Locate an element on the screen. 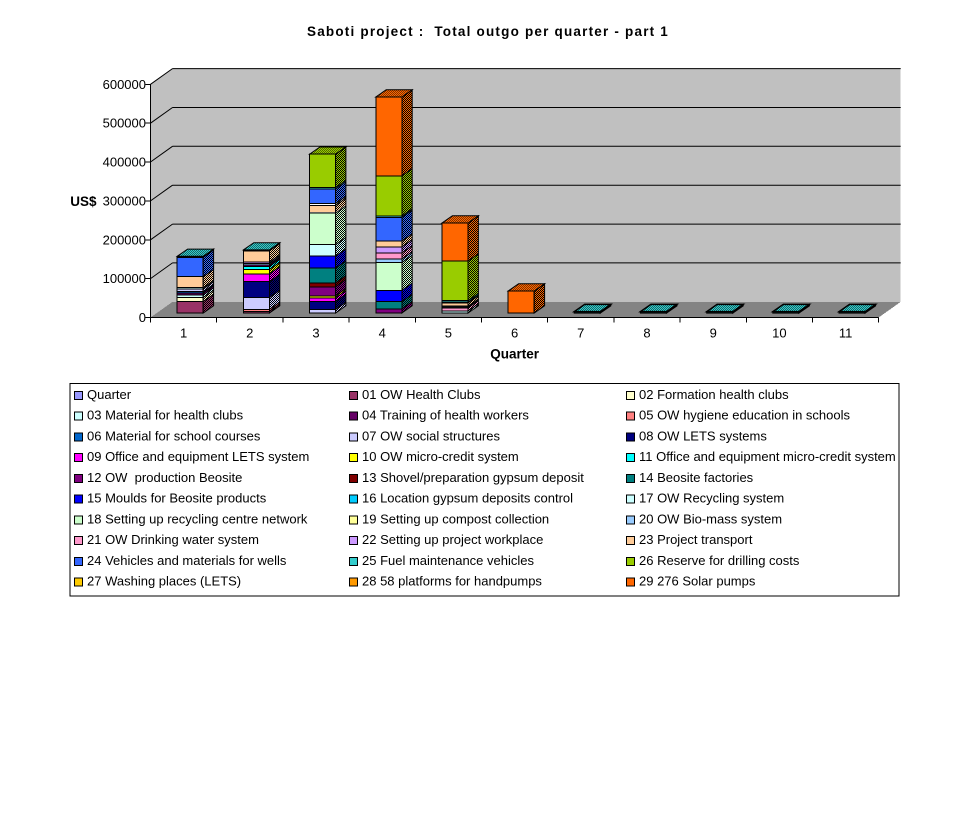  svg-text: 0 is located at coordinates (142, 317).